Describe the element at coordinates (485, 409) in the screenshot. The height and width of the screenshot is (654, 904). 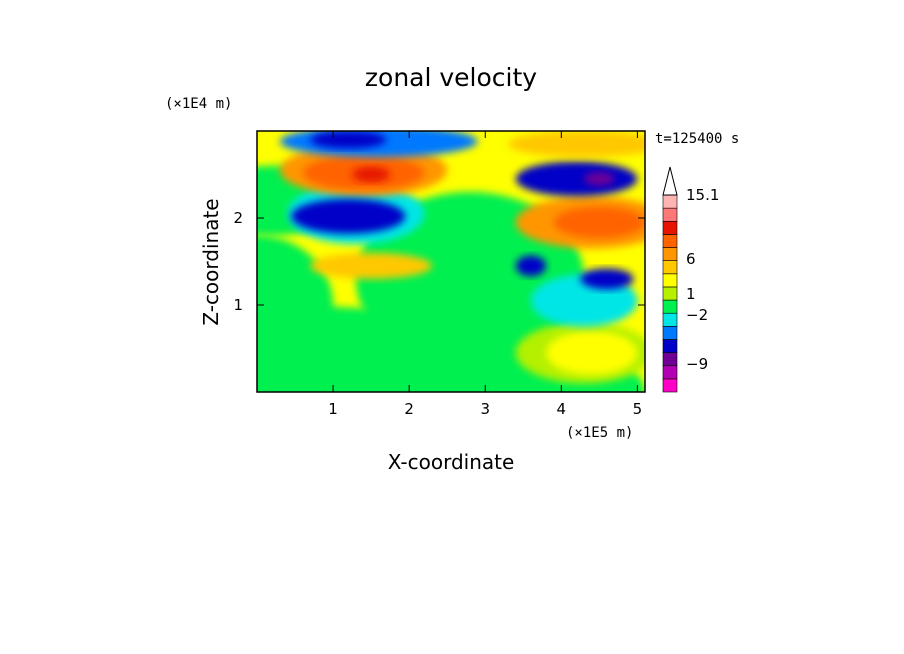
I see `x-tick-label: 3` at that location.